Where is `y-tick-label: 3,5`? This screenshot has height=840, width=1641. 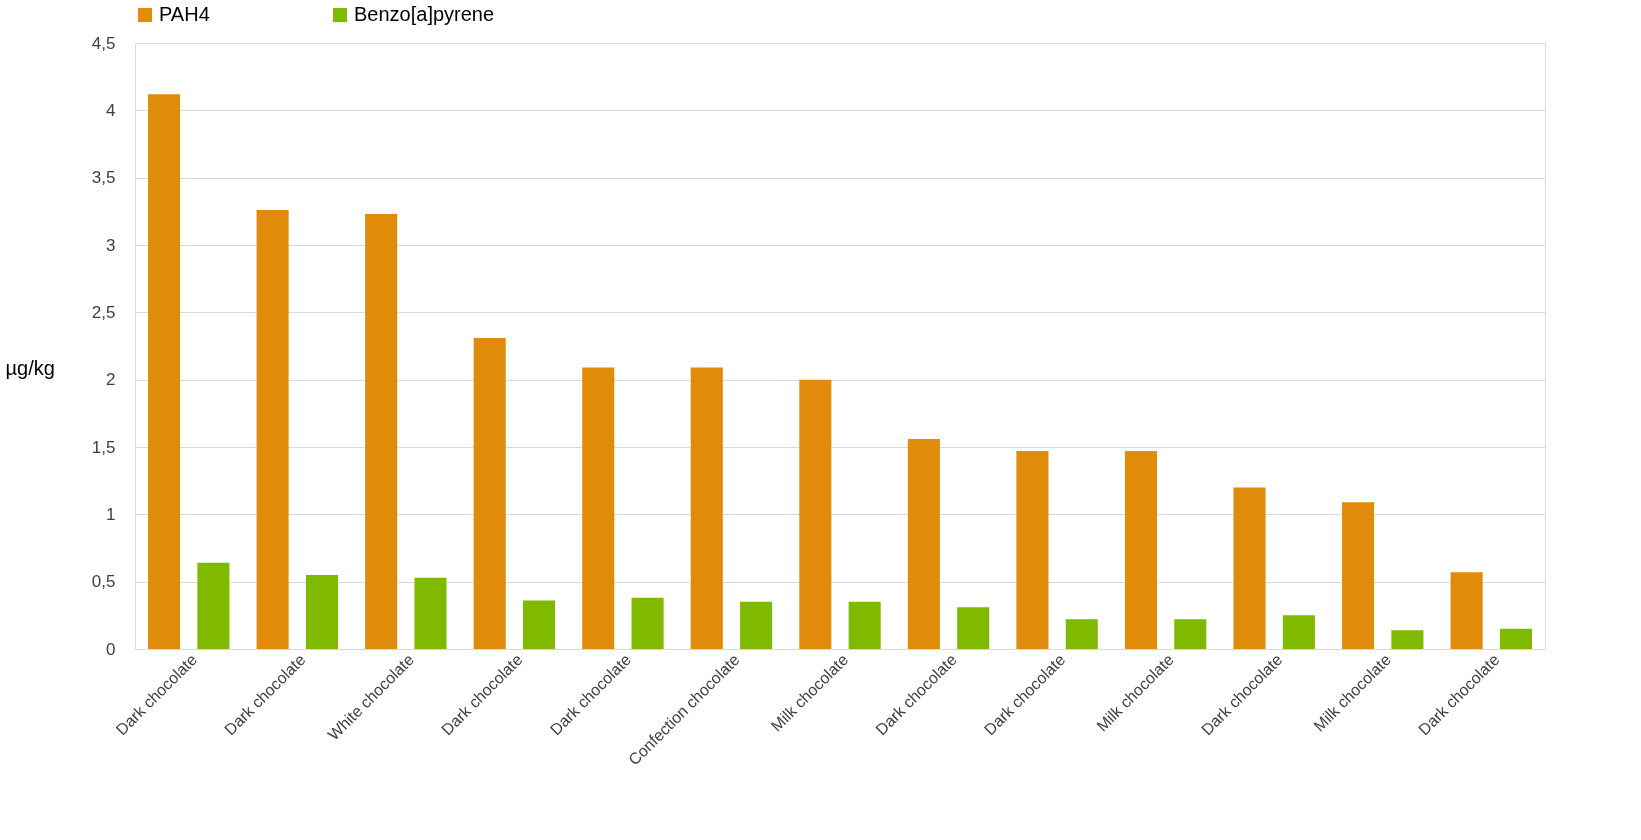 y-tick-label: 3,5 is located at coordinates (103, 178).